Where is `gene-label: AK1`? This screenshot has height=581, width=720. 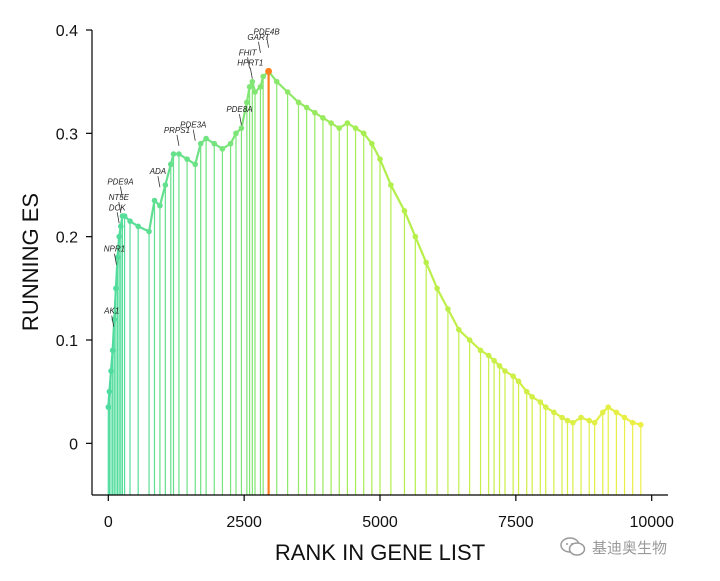
gene-label: AK1 is located at coordinates (111, 311).